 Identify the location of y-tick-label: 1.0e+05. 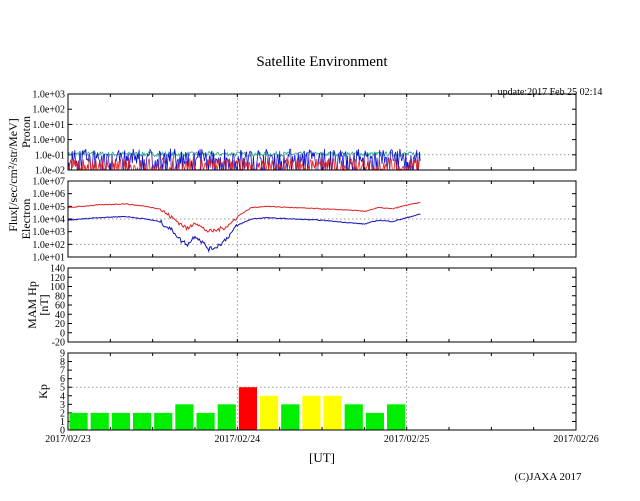
(48, 207).